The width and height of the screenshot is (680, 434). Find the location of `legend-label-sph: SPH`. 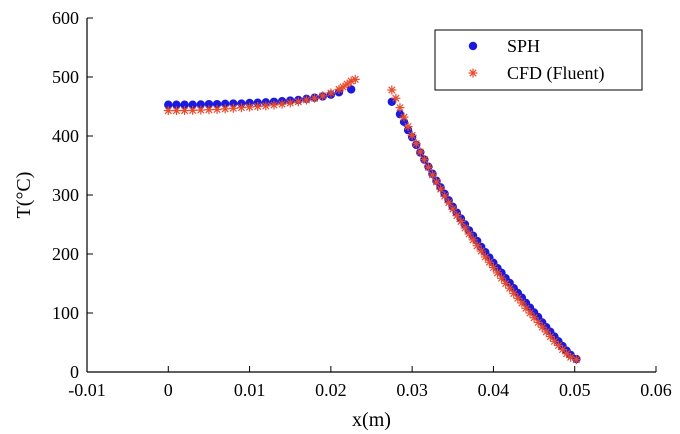

legend-label-sph: SPH is located at coordinates (523, 46).